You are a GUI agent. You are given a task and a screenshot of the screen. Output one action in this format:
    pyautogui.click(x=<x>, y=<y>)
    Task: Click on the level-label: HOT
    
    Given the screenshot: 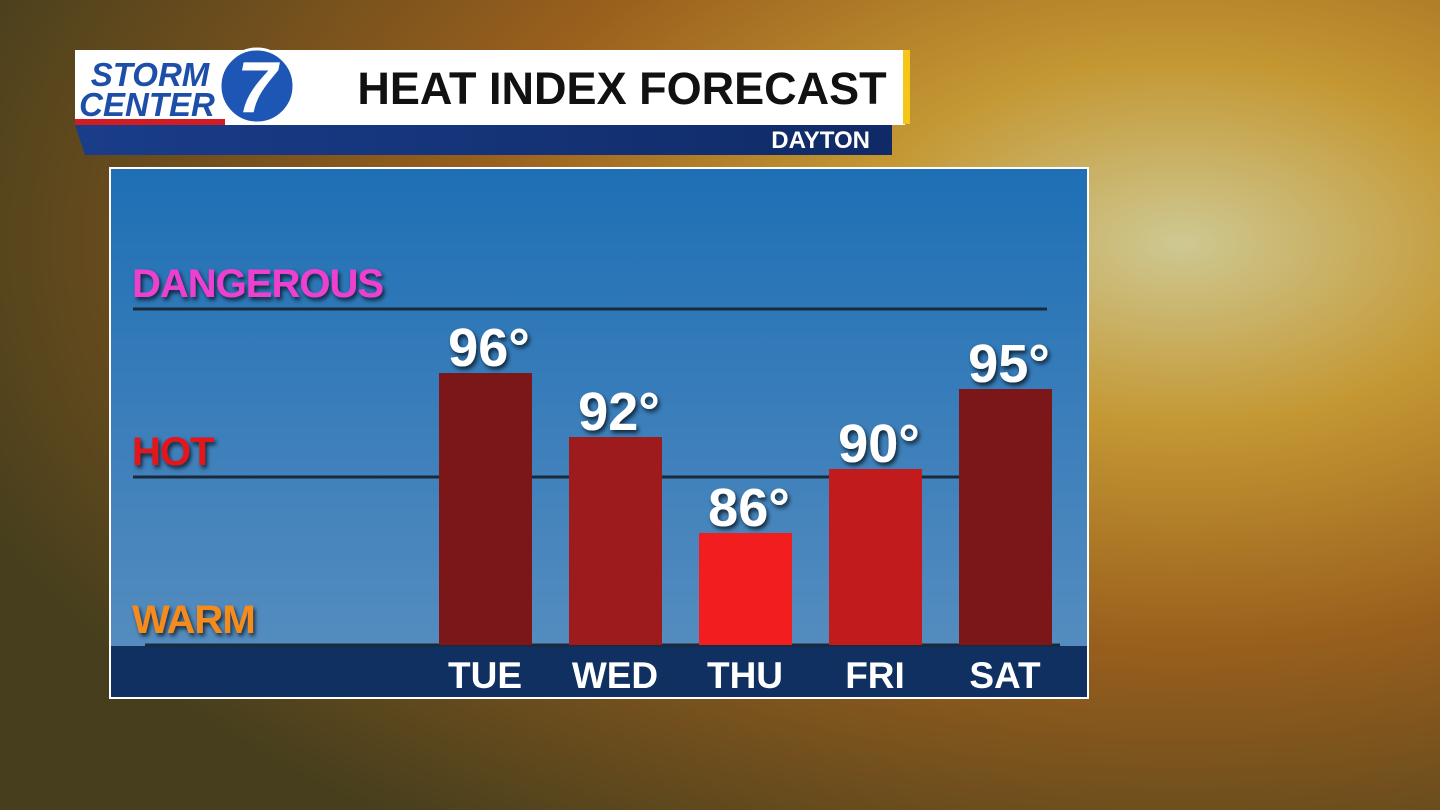 What is the action you would take?
    pyautogui.click(x=173, y=452)
    